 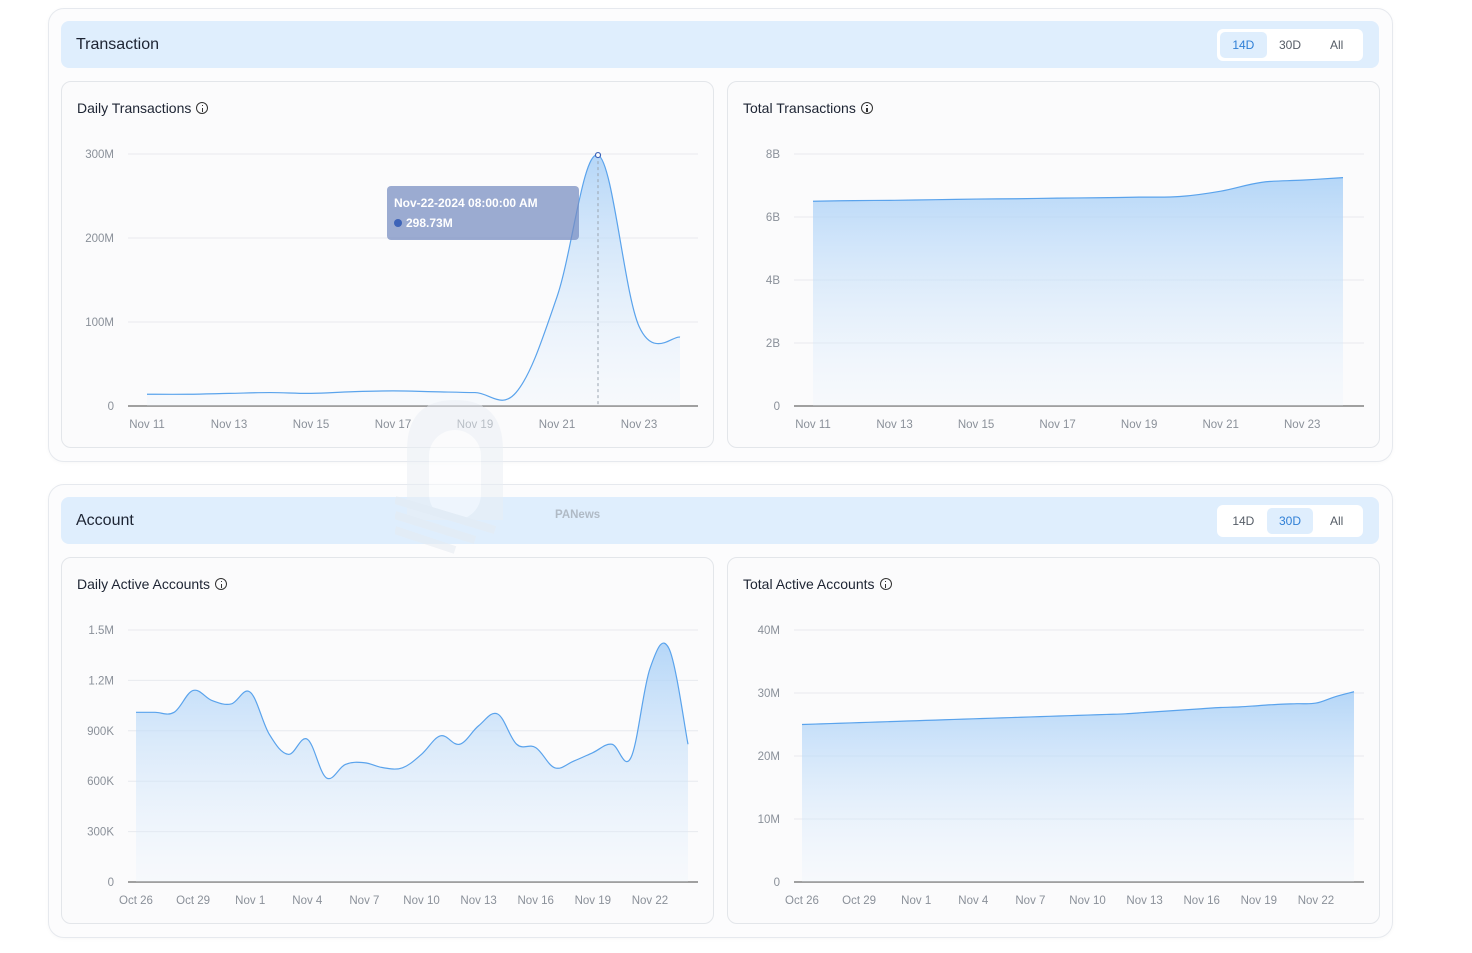 I want to click on card-title-text: Daily Active Accounts, so click(x=144, y=584).